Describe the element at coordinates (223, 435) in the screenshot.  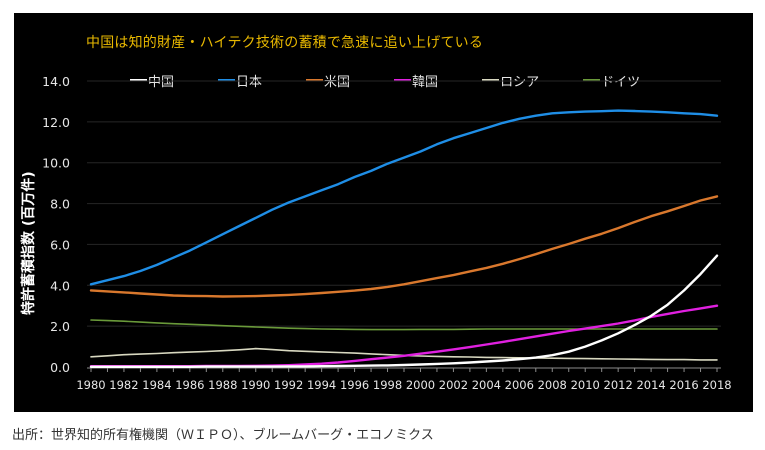
I see `source-note: 出所：世界知的所有権機関（ＷＩＰＯ）、ブルームバーグ・エコノミクス` at that location.